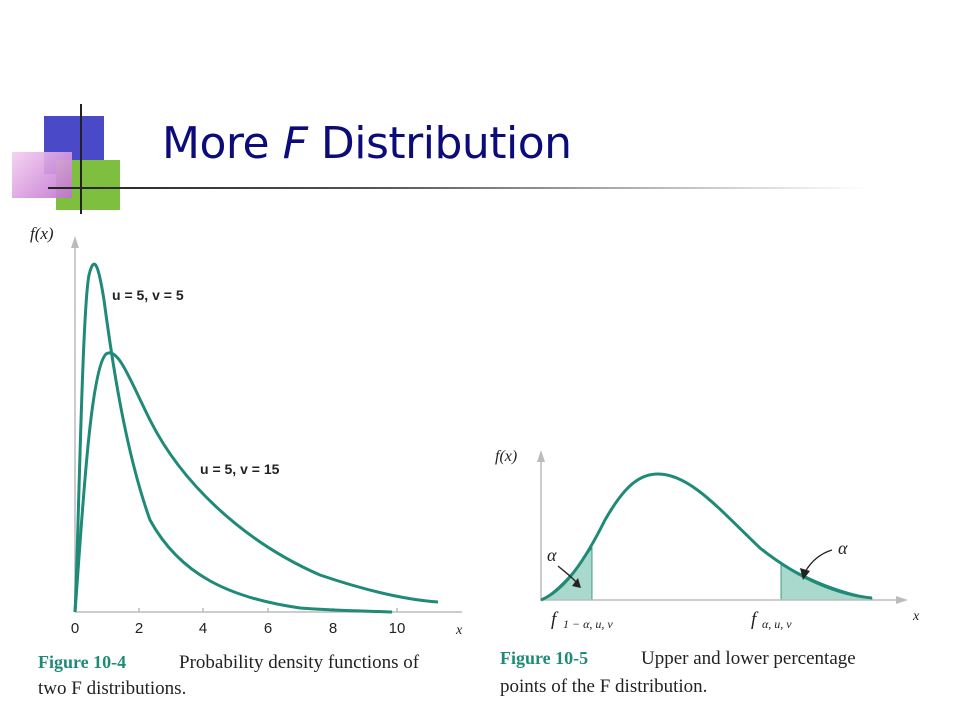 The height and width of the screenshot is (720, 960). Describe the element at coordinates (755, 619) in the screenshot. I see `upper-point-label: f` at that location.